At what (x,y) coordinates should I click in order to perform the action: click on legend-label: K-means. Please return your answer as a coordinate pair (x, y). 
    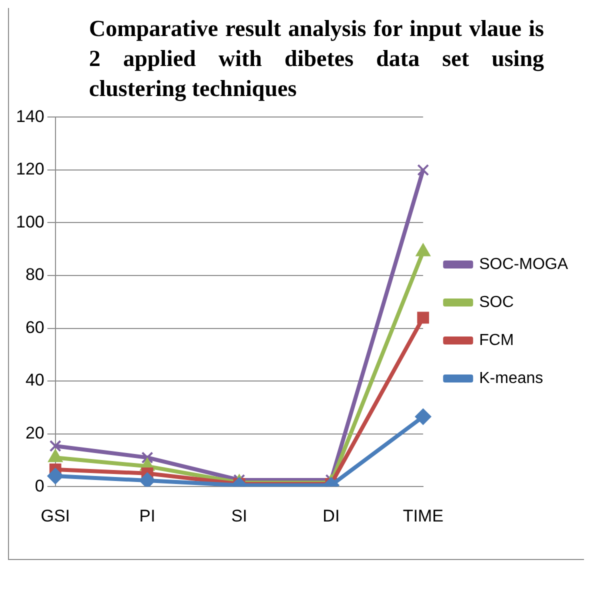
    Looking at the image, I should click on (511, 378).